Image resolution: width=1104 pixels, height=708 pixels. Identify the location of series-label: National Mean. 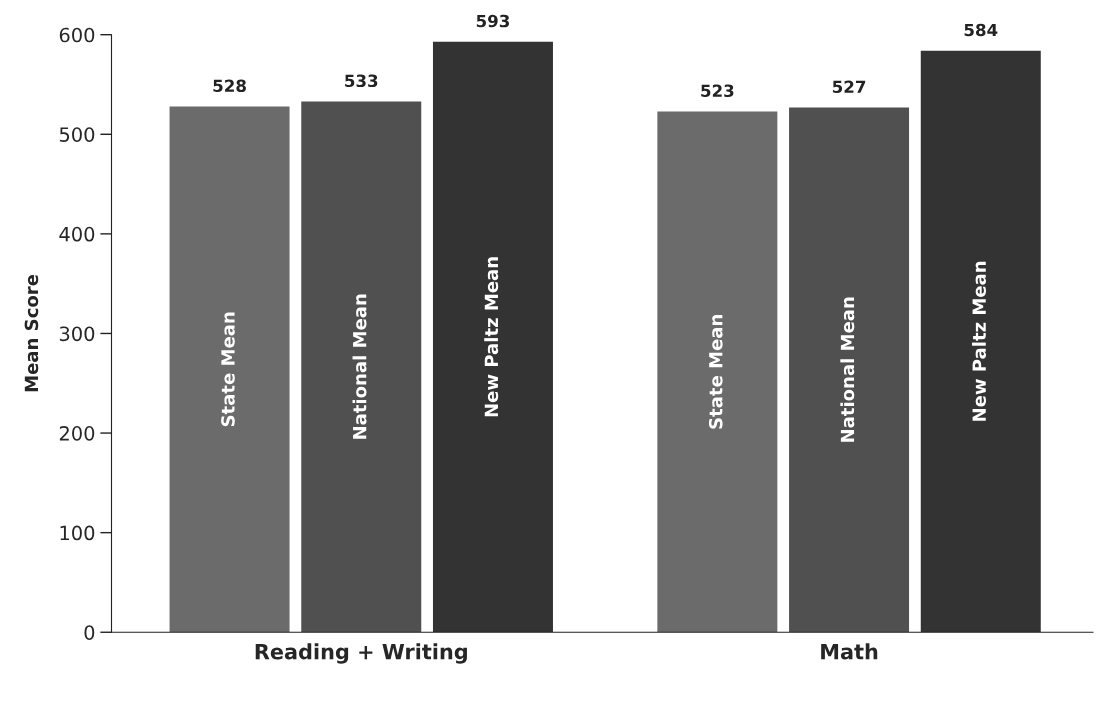
(359, 366).